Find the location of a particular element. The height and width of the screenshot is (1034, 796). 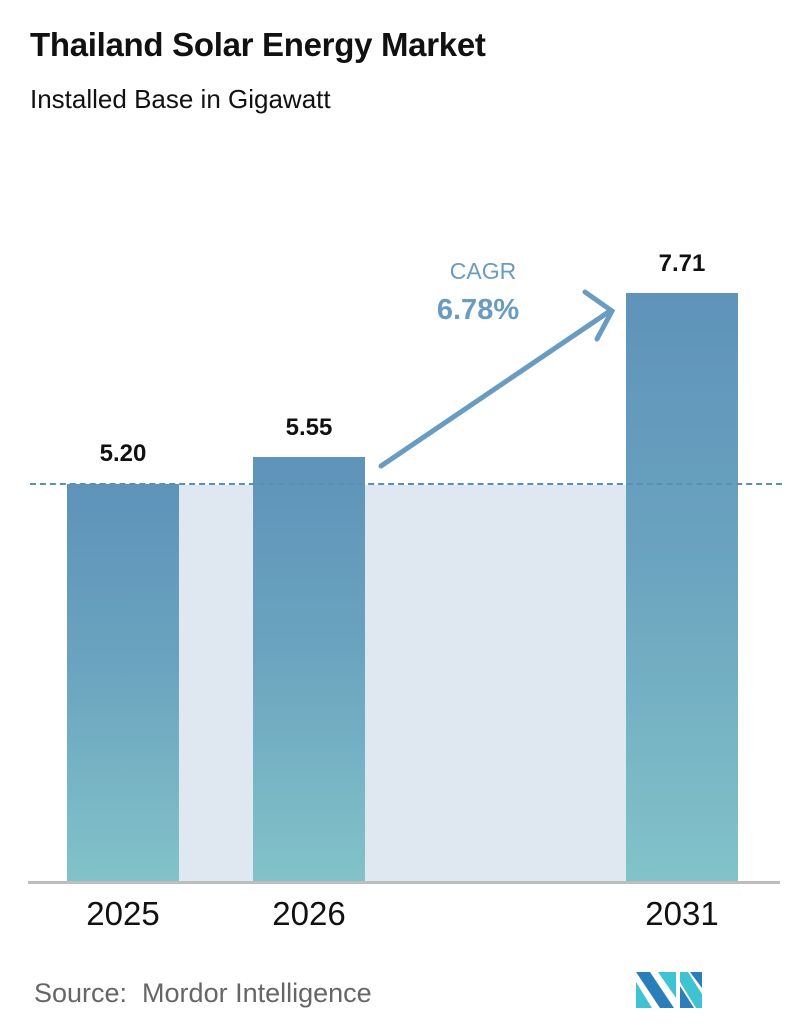

value-label-2031: 7.71 is located at coordinates (682, 263).